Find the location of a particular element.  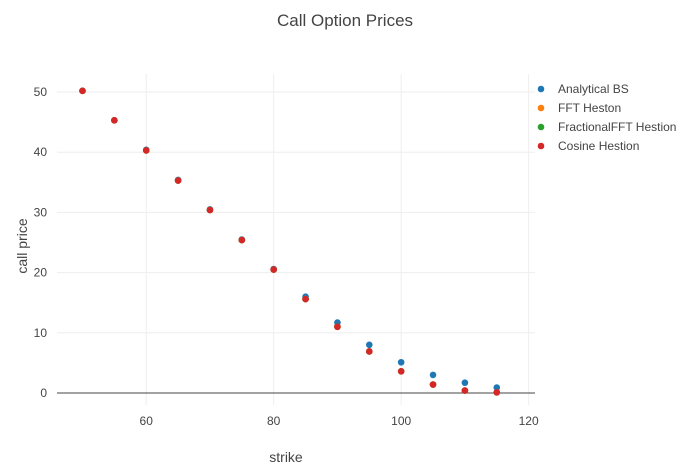

legend-label: FractionalFFT Hestion is located at coordinates (617, 127).